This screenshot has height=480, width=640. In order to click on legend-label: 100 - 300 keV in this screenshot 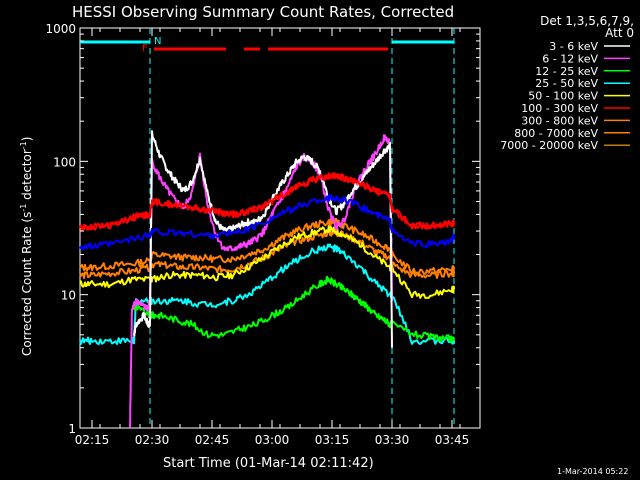, I will do `click(559, 108)`.